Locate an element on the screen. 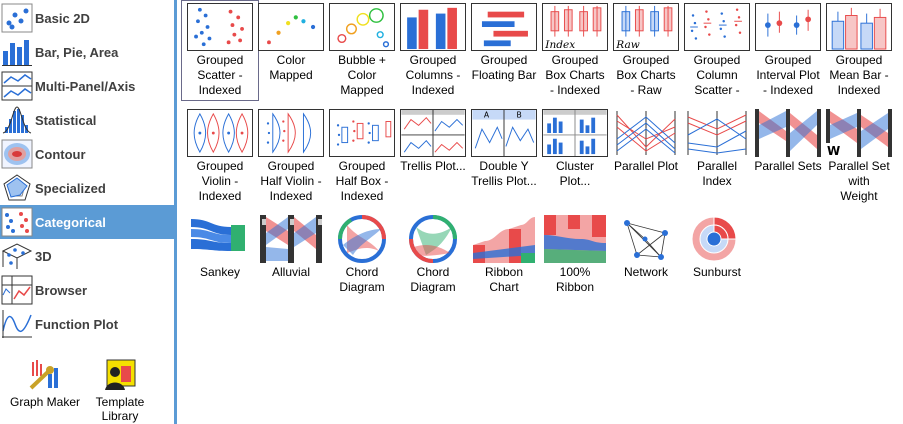  graph-label: Grouped Violin - Indexed is located at coordinates (220, 181).